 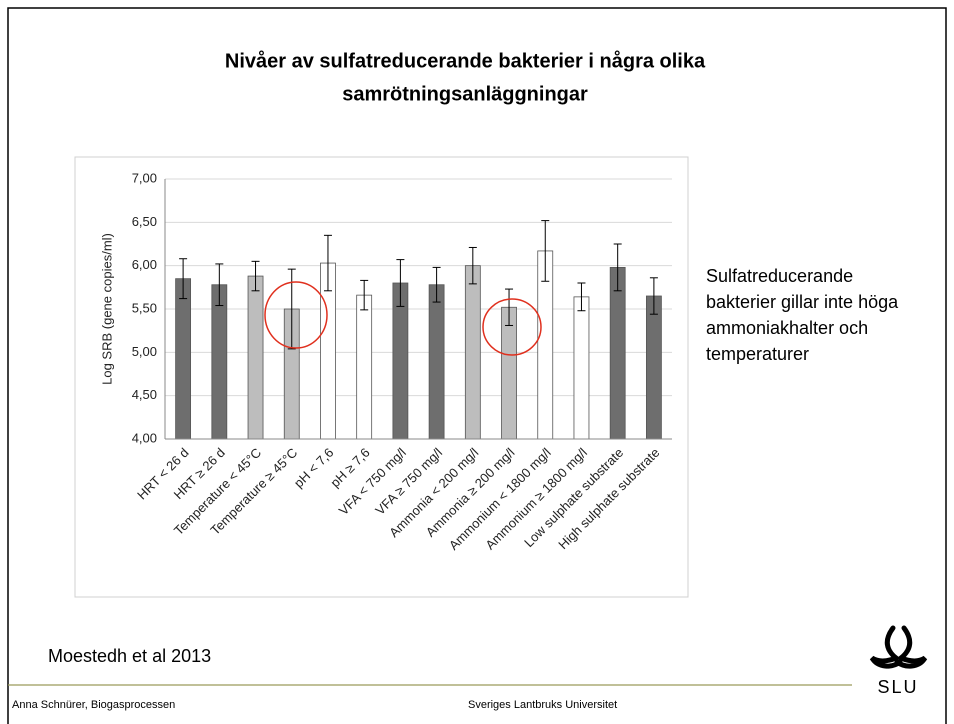 What do you see at coordinates (106, 309) in the screenshot?
I see `y-axis-title: Log SRB (gene copies/ml)` at bounding box center [106, 309].